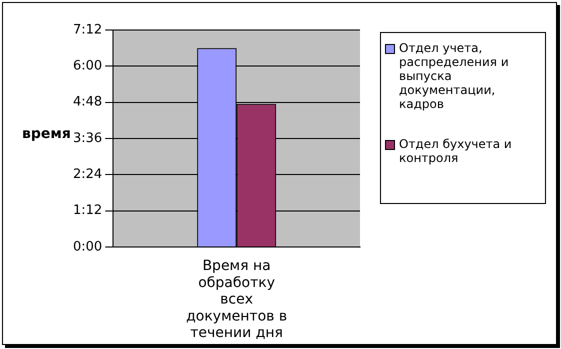  Describe the element at coordinates (87, 66) in the screenshot. I see `y-tick-label: 6:00` at that location.